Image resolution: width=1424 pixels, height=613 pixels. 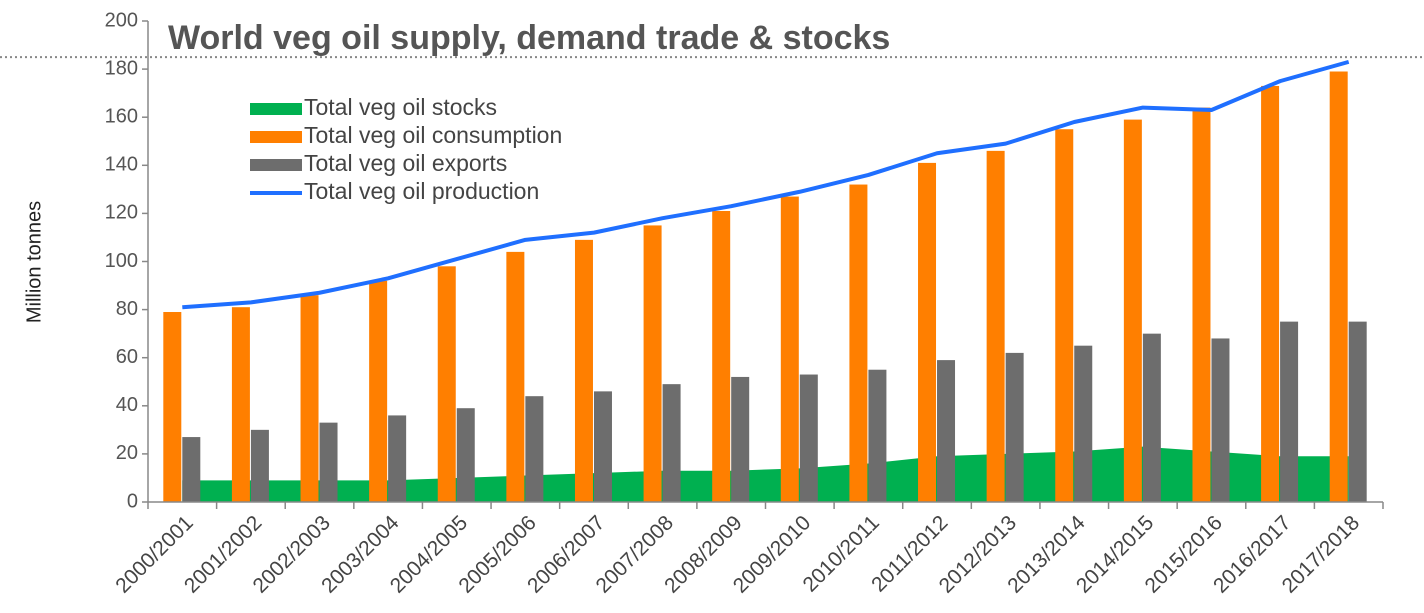 What do you see at coordinates (127, 357) in the screenshot?
I see `y-tick-label: 60` at bounding box center [127, 357].